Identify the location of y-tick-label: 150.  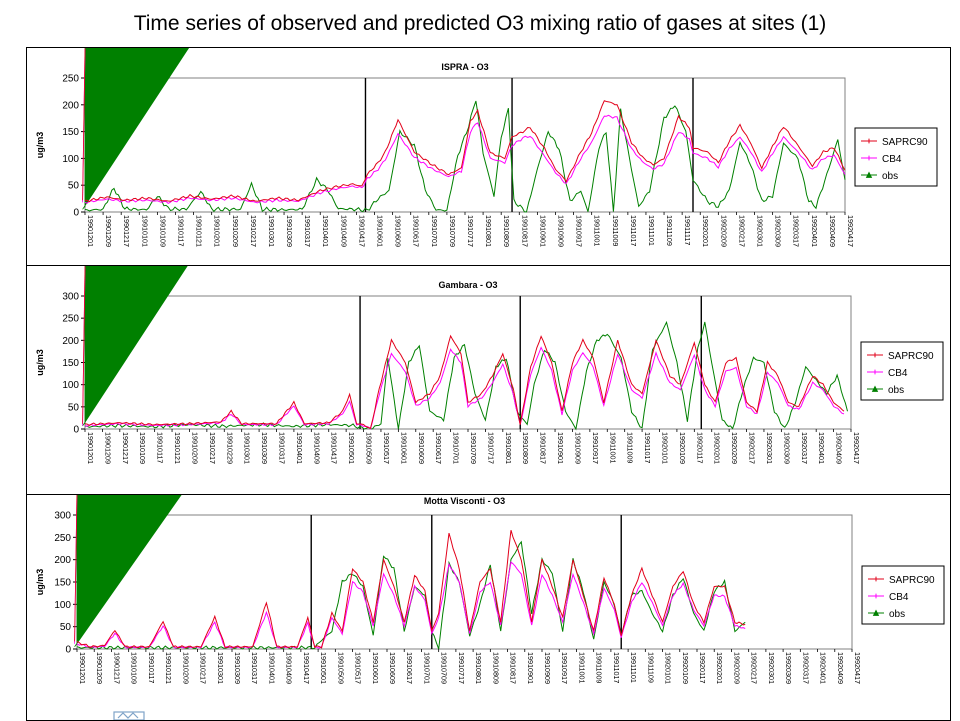
(70, 132).